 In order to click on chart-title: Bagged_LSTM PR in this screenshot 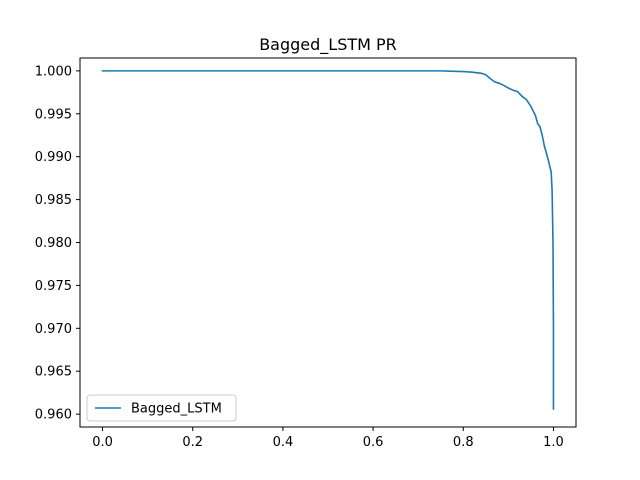, I will do `click(328, 45)`.